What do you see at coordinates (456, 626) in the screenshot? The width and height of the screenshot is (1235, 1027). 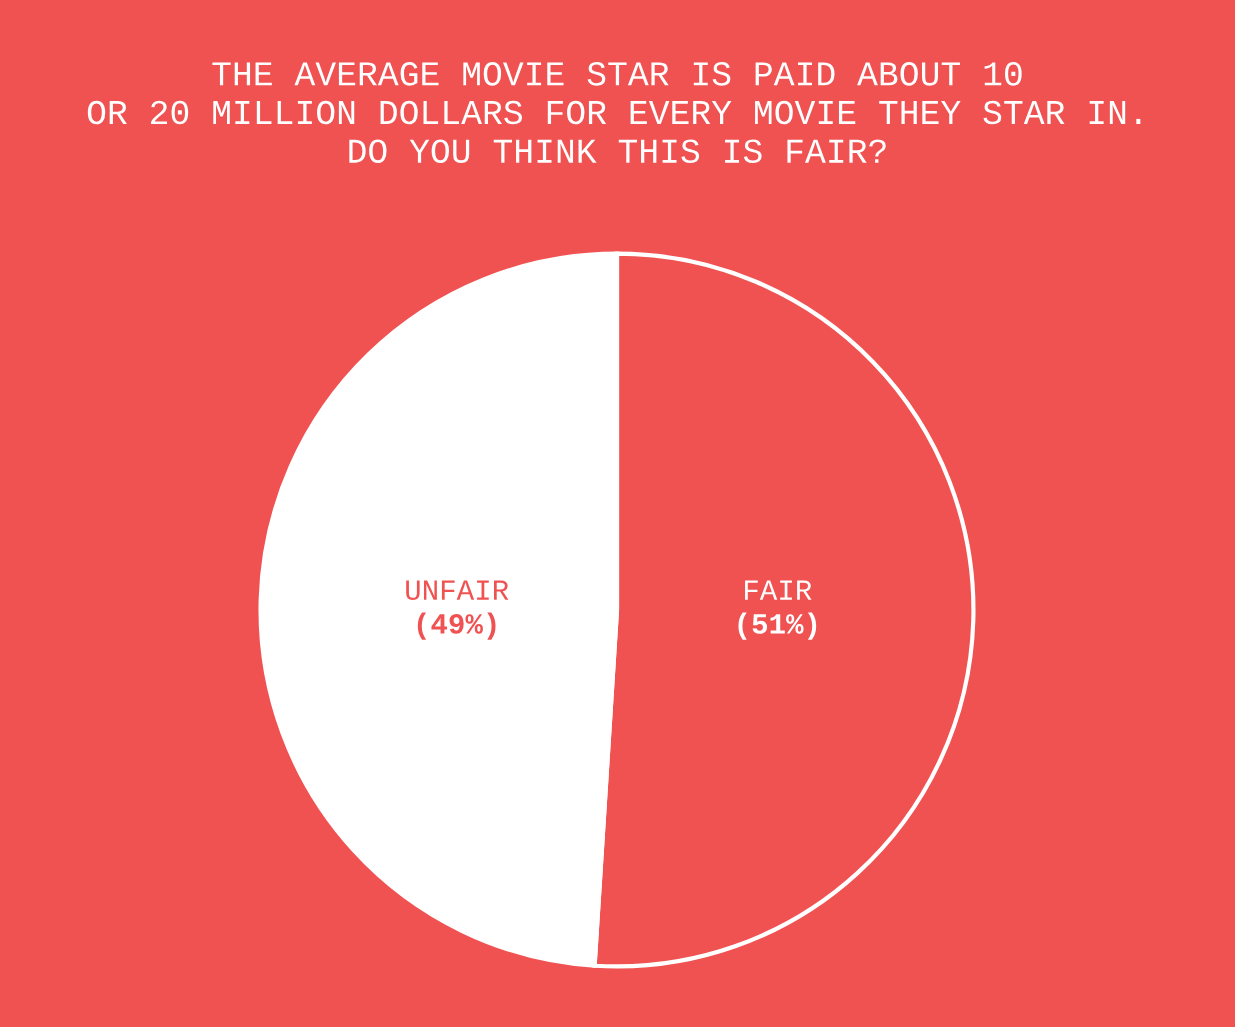 I see `data-label: (49%)` at bounding box center [456, 626].